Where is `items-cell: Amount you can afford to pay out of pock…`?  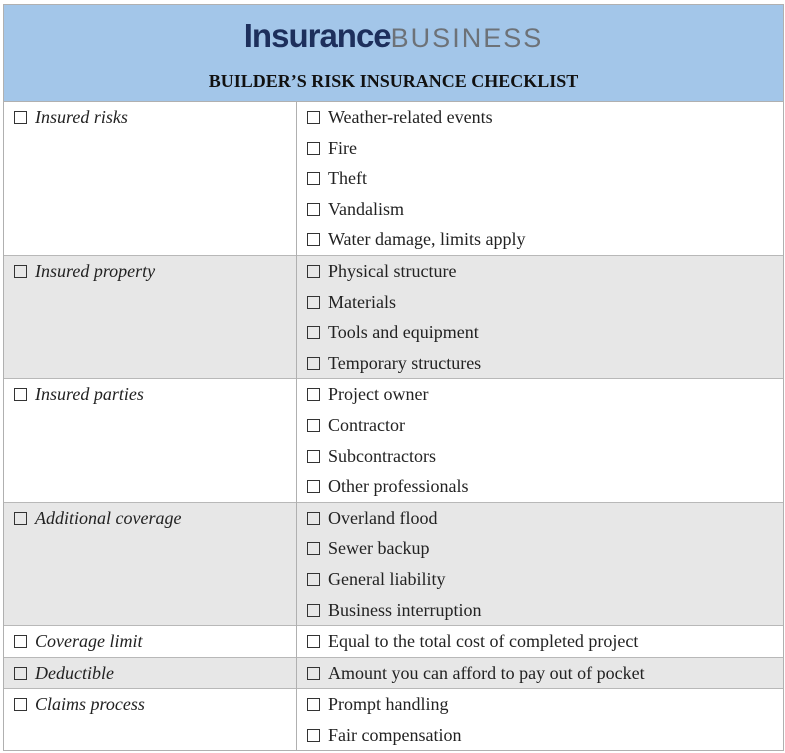
items-cell: Amount you can afford to pay out of pock… is located at coordinates (539, 672).